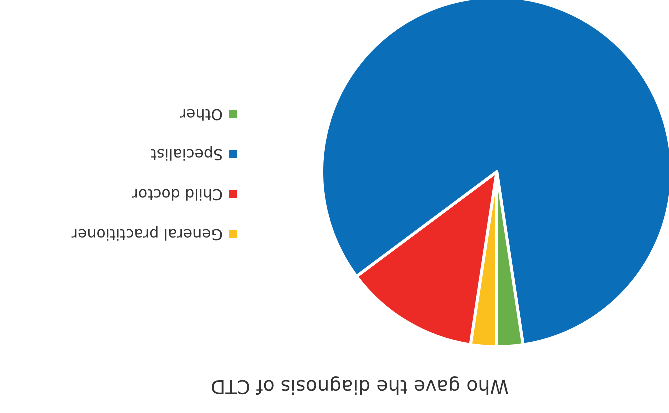 The image size is (669, 413). What do you see at coordinates (360, 387) in the screenshot?
I see `text: Who gave the diagnosis of CTD` at bounding box center [360, 387].